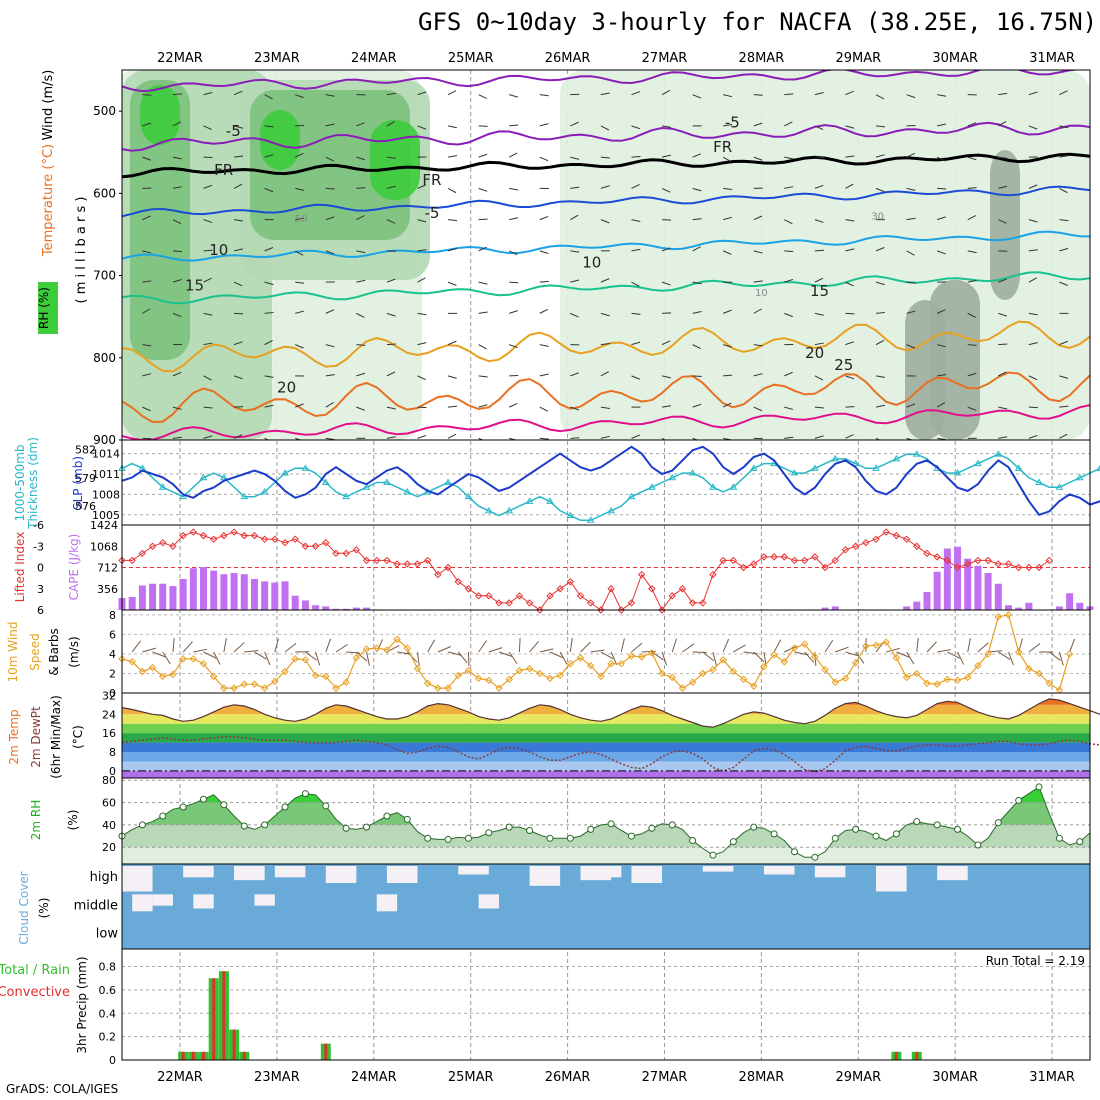  What do you see at coordinates (36, 820) in the screenshot?
I see `rh2m-axis-label: 2m RH` at bounding box center [36, 820].